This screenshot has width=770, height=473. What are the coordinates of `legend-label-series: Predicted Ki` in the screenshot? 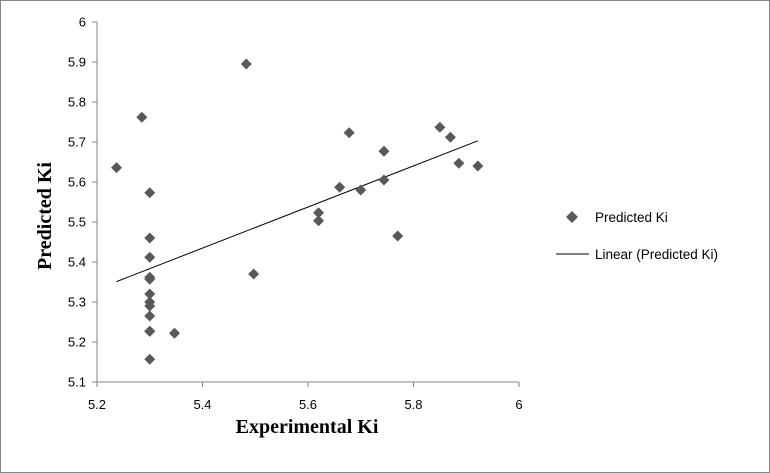 It's located at (631, 217).